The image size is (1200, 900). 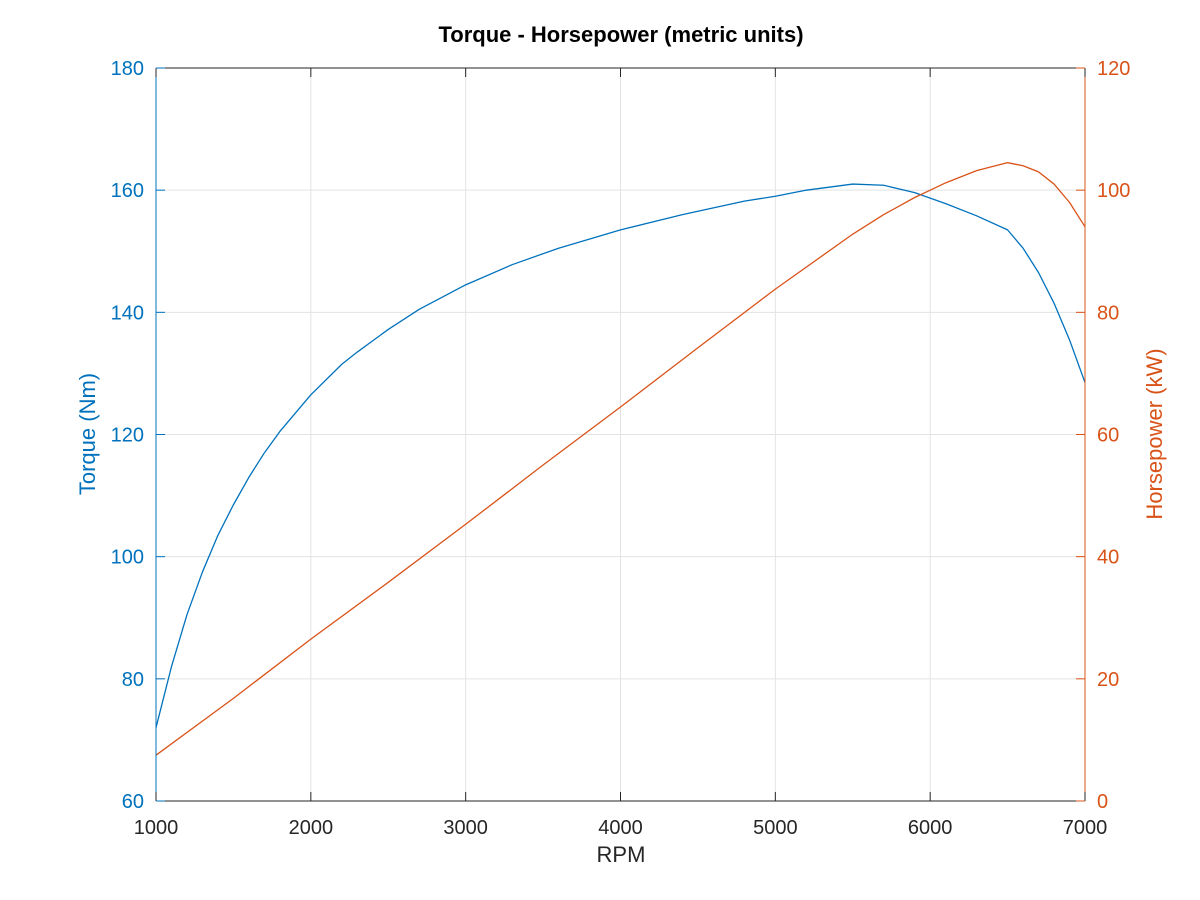 I want to click on y-right-tick-label: 60, so click(x=1108, y=436).